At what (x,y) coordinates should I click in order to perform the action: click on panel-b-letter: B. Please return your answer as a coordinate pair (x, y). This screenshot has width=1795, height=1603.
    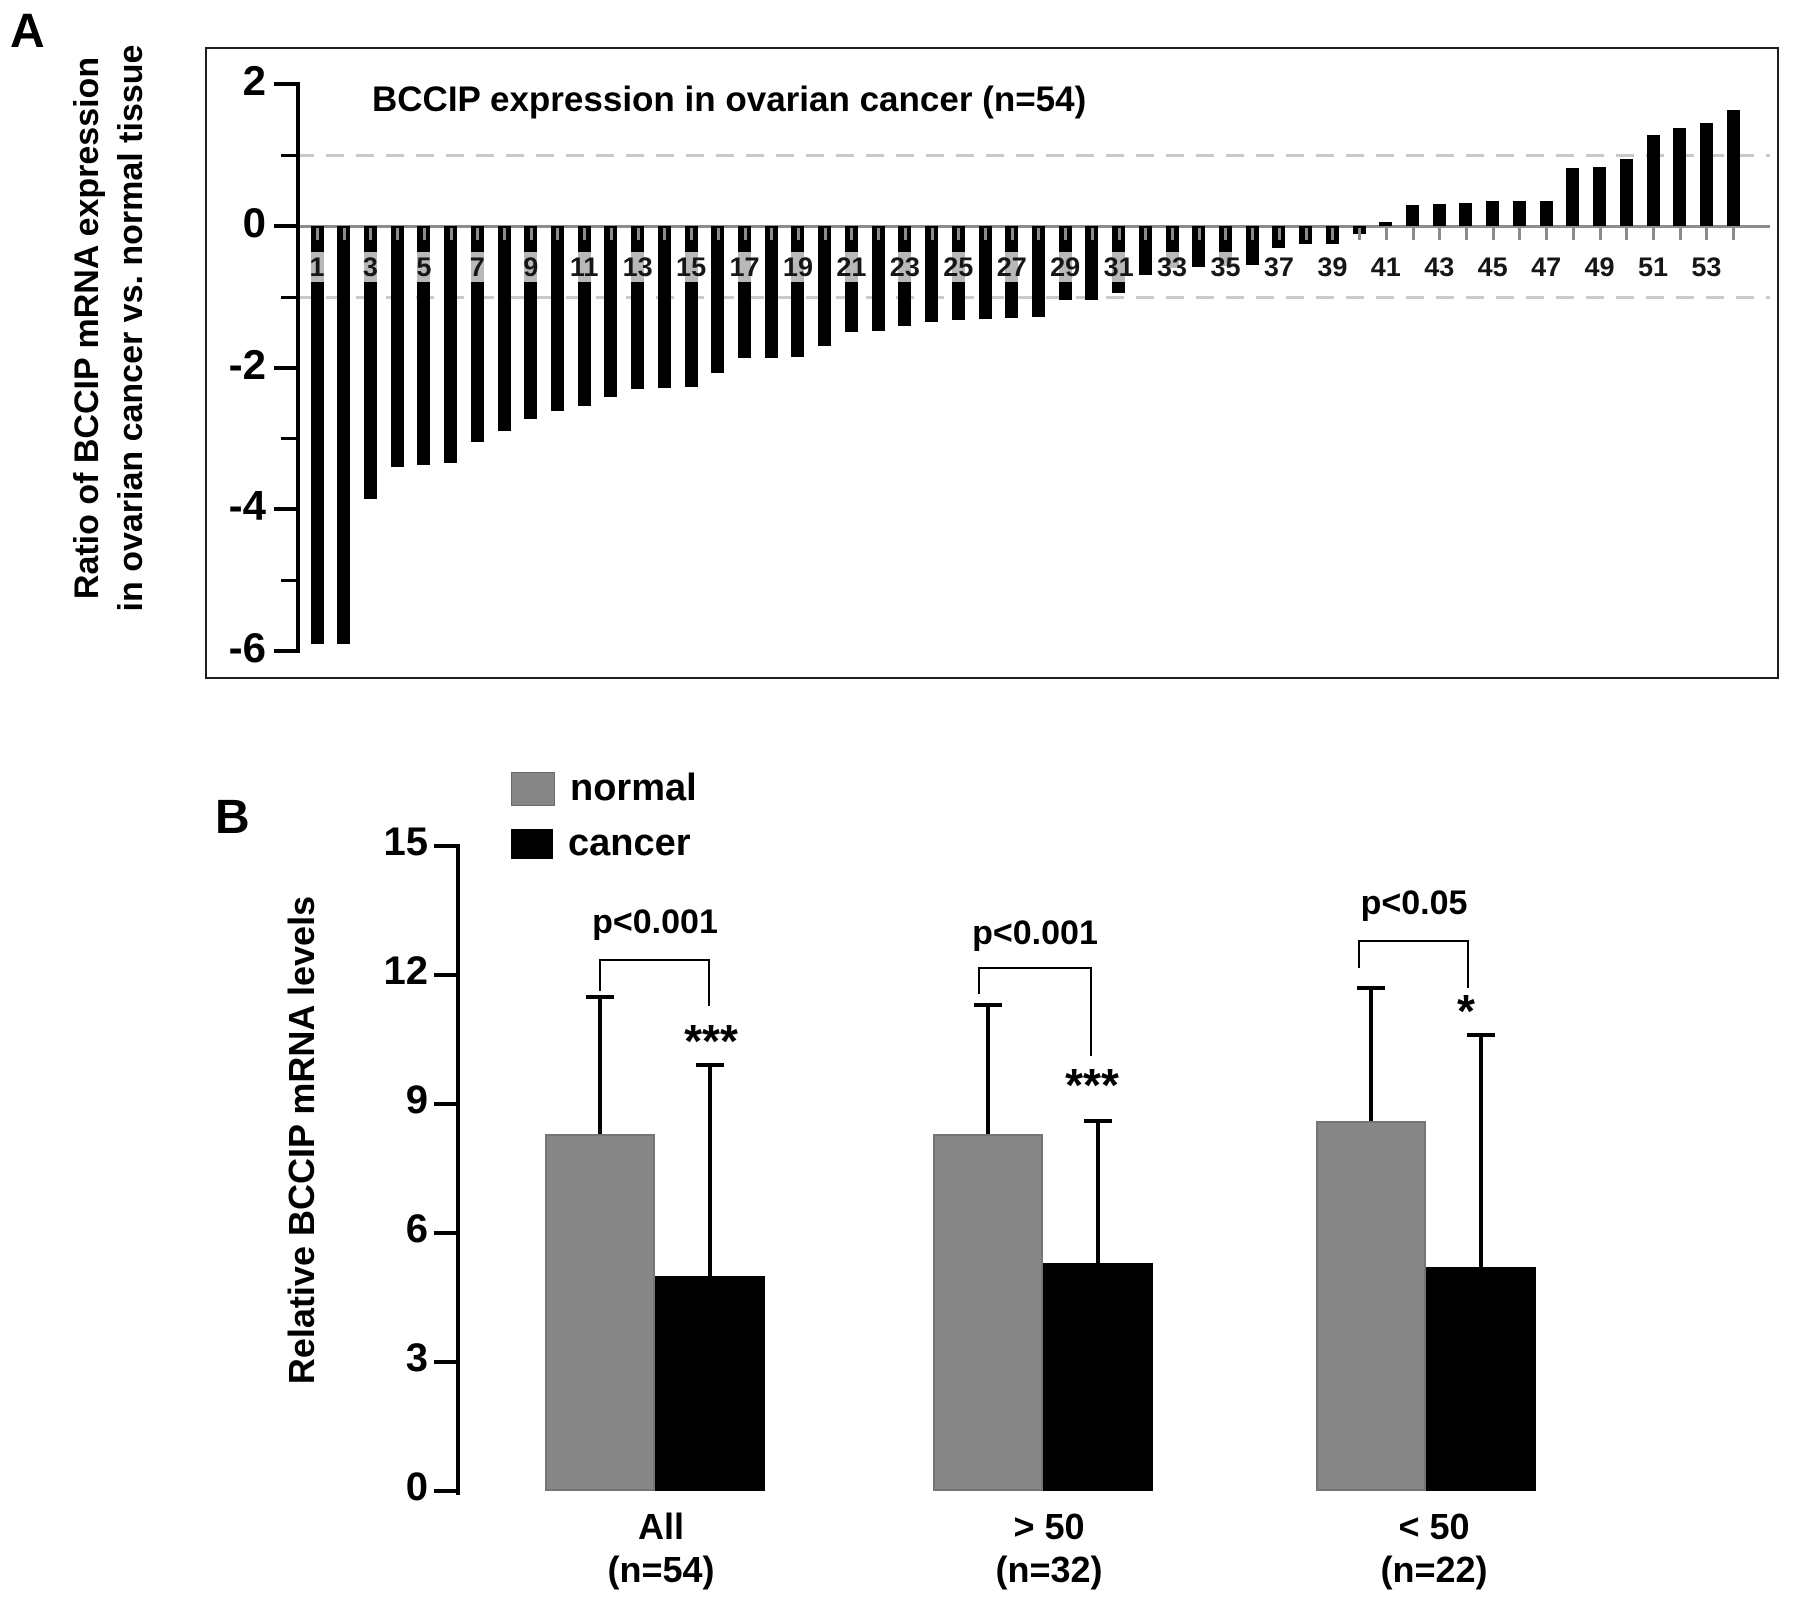
    Looking at the image, I should click on (232, 817).